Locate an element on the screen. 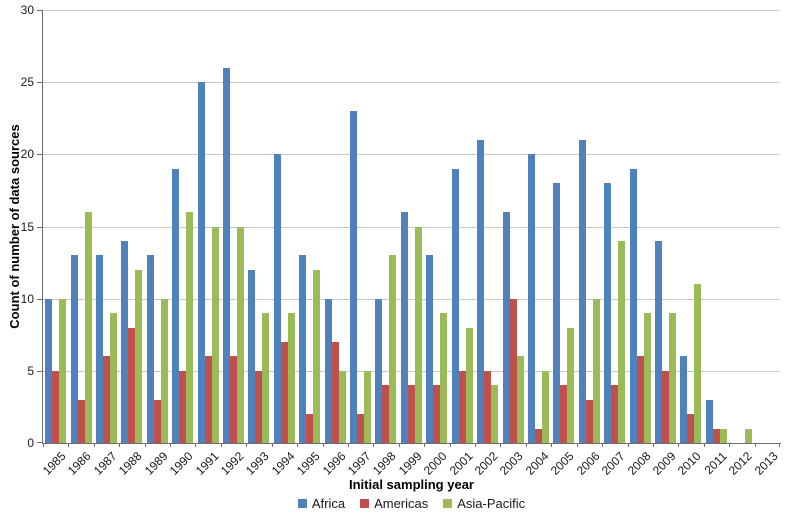 The height and width of the screenshot is (518, 787). x-axis-tick-label: 1985 is located at coordinates (54, 463).